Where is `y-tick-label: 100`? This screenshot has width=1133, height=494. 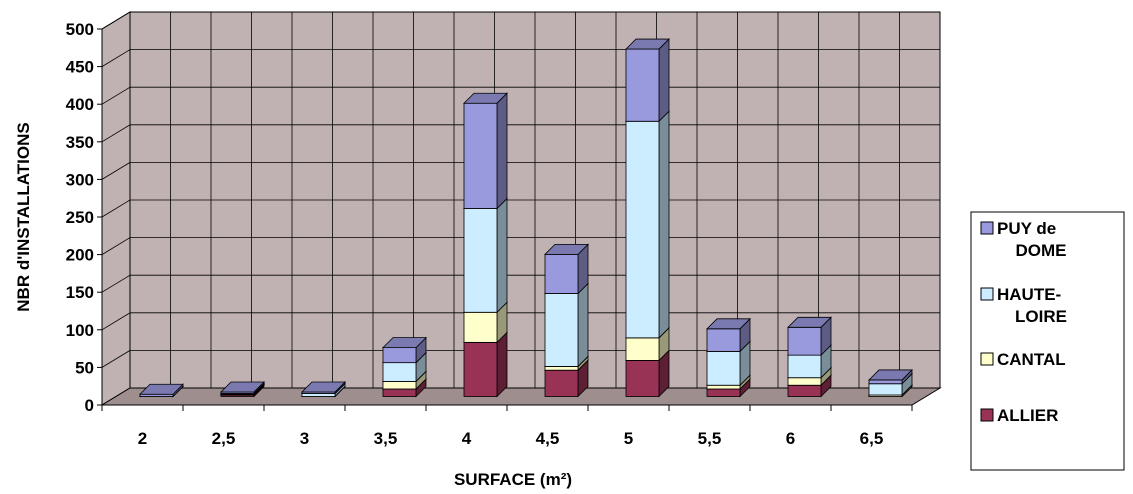
y-tick-label: 100 is located at coordinates (80, 330).